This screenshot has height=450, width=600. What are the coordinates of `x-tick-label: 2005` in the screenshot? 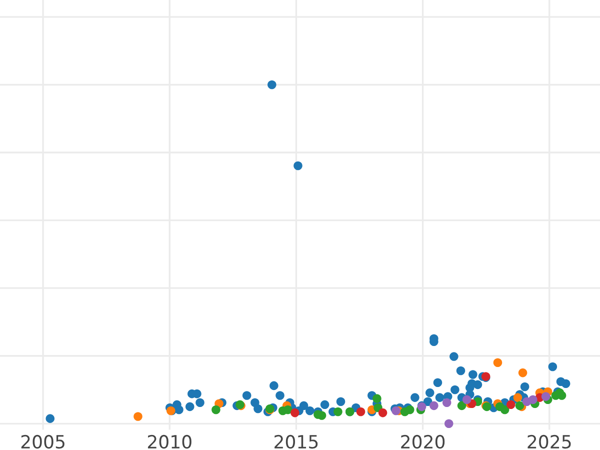 It's located at (42, 441).